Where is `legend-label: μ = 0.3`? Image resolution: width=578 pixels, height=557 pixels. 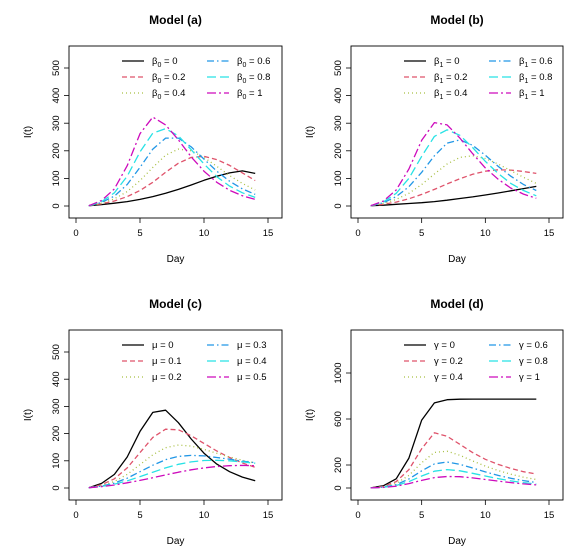 legend-label: μ = 0.3 is located at coordinates (252, 345).